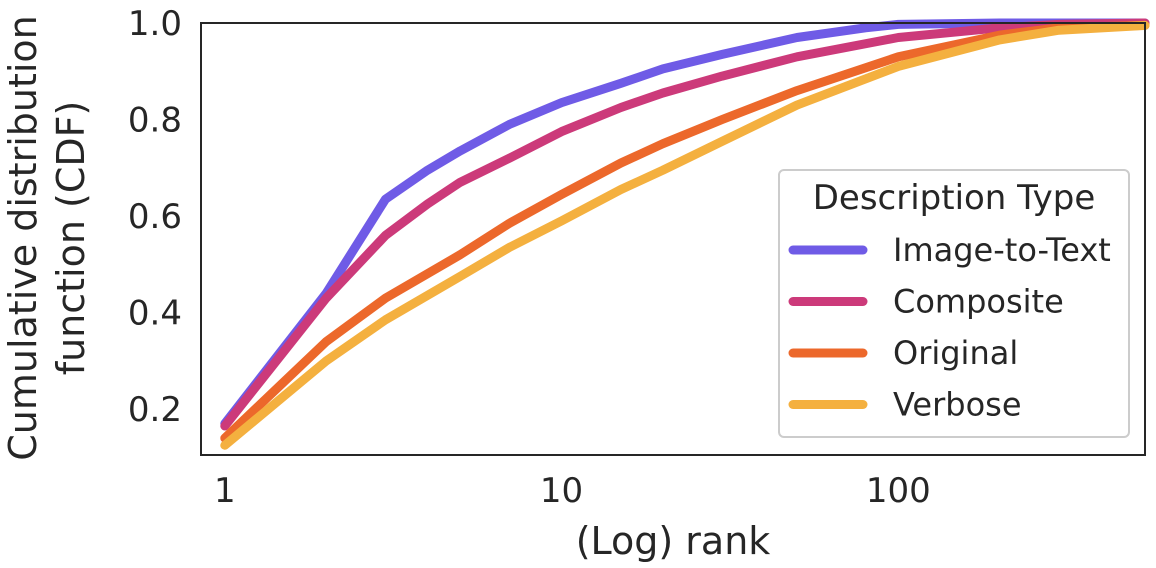 The width and height of the screenshot is (1156, 568). What do you see at coordinates (155, 314) in the screenshot?
I see `y-tick-label: 0.4` at bounding box center [155, 314].